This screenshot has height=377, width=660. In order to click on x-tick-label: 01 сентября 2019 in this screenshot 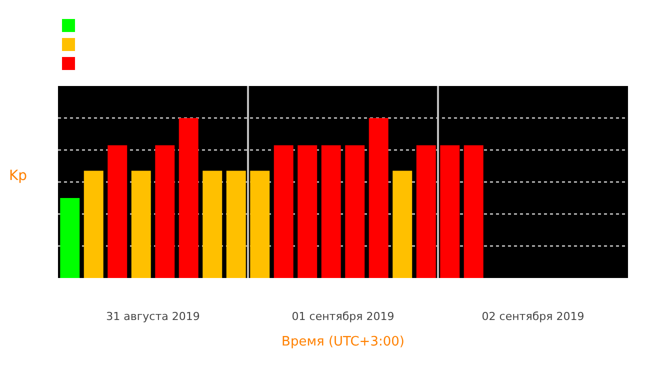, I will do `click(343, 316)`.